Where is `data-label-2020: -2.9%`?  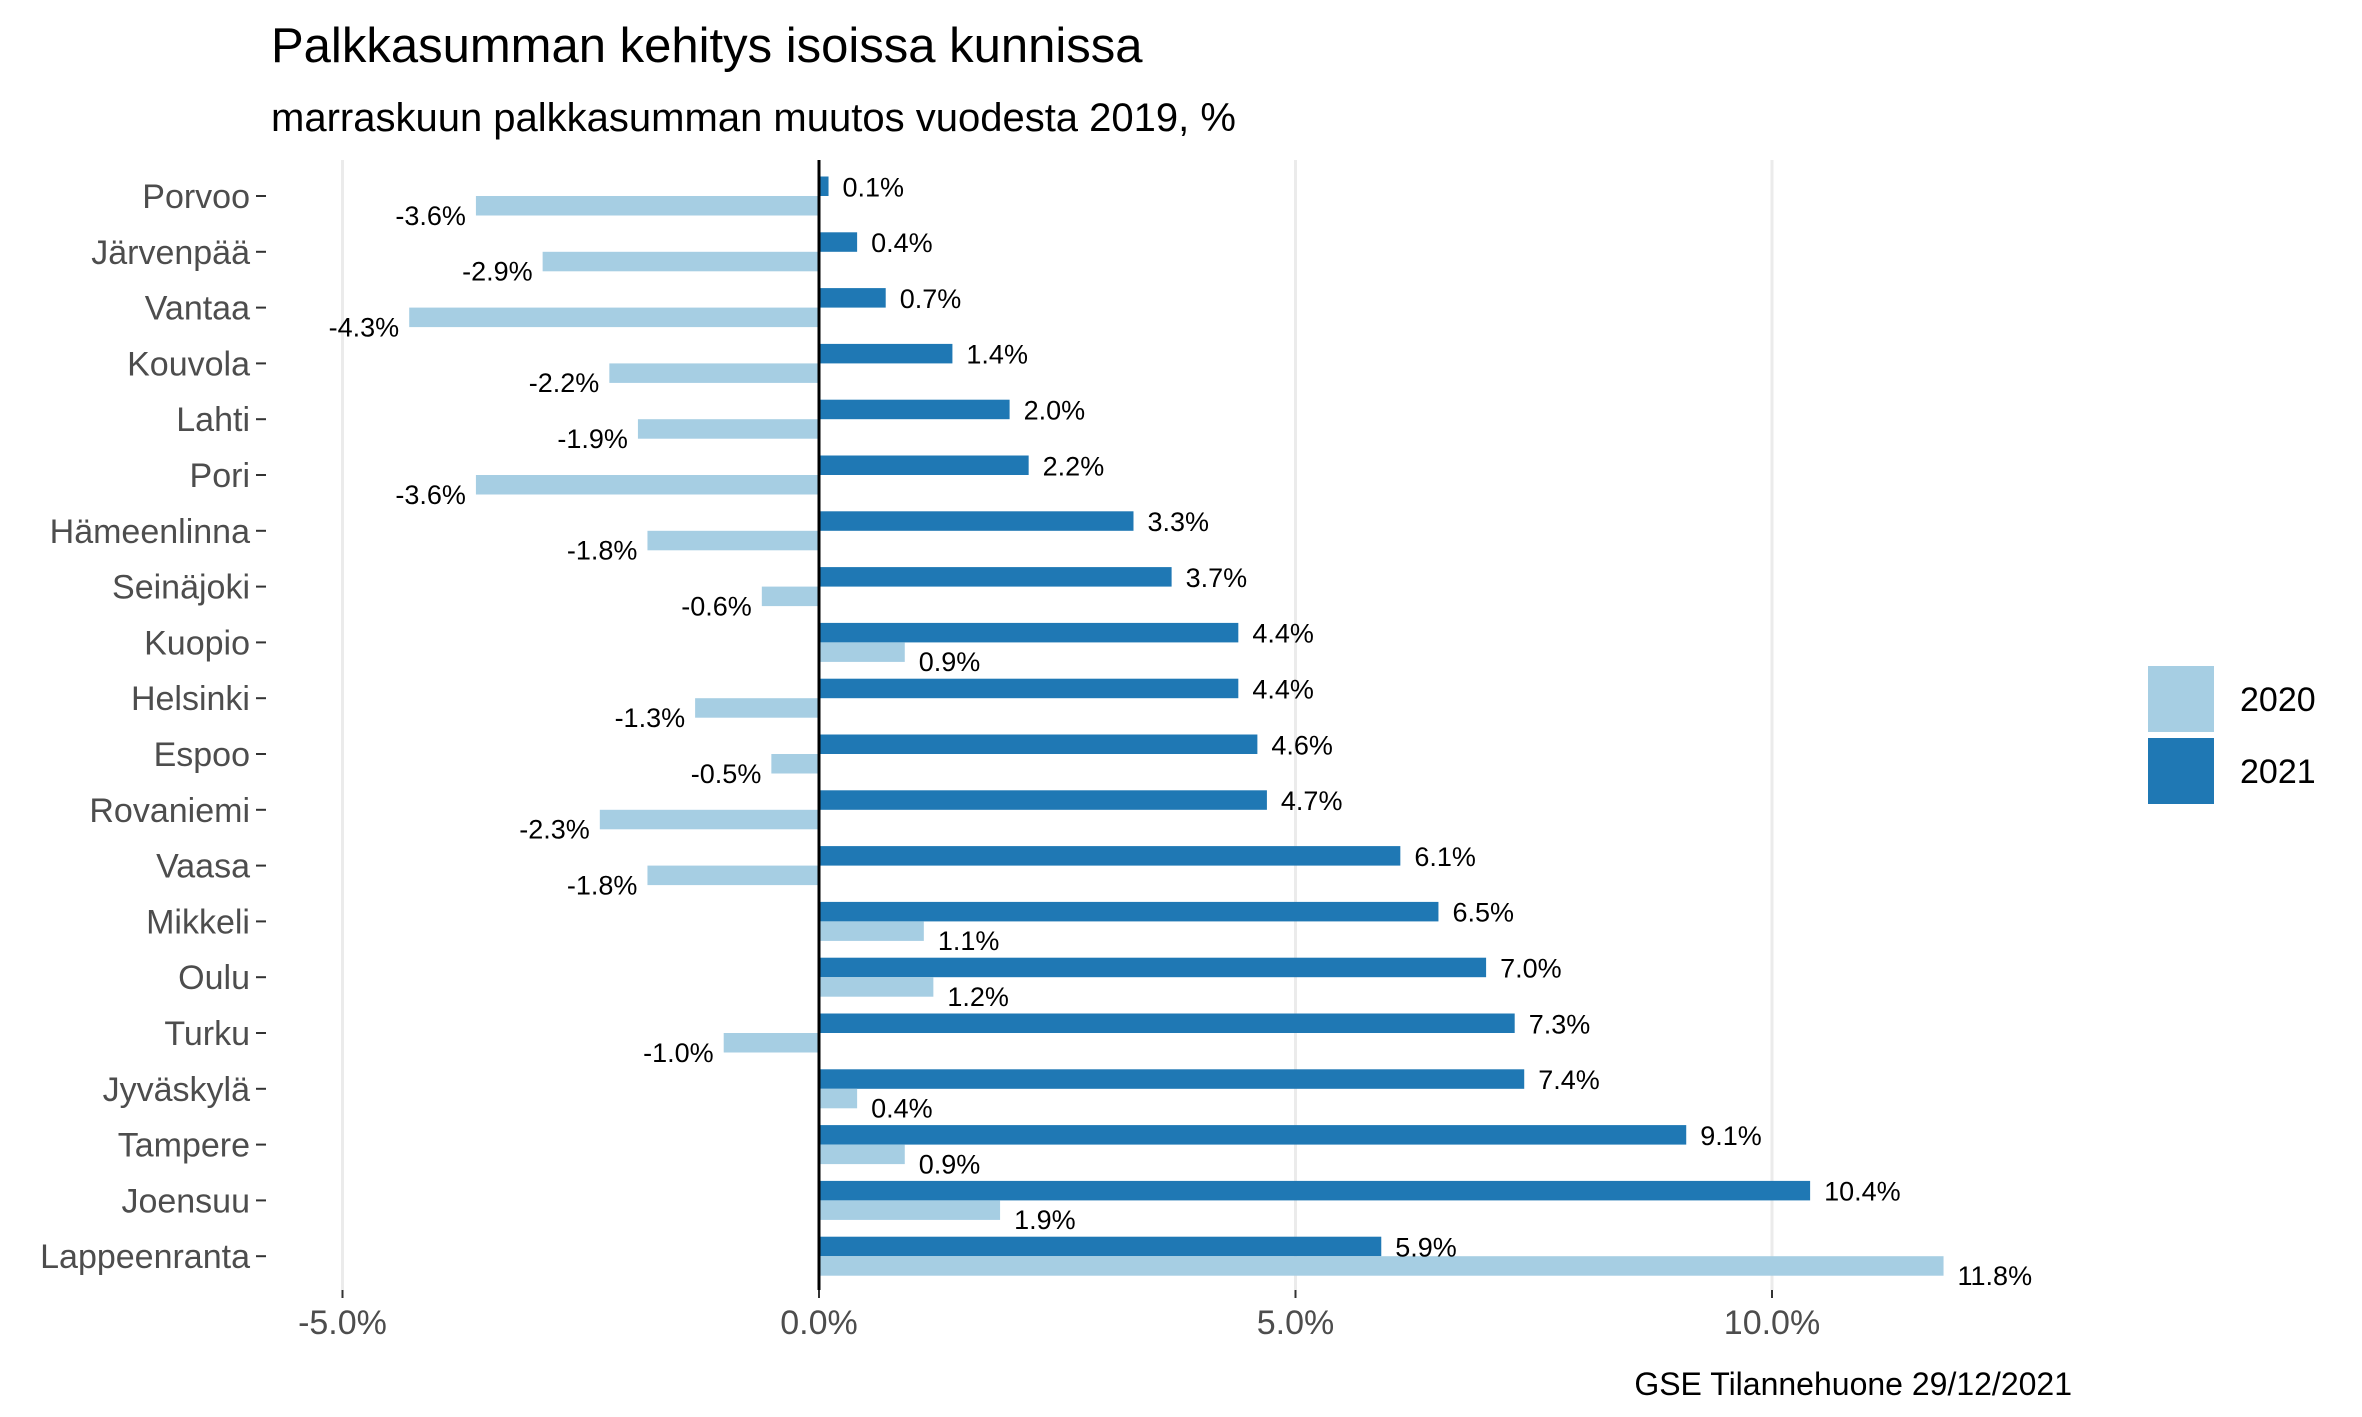
data-label-2020: -2.9% is located at coordinates (497, 272).